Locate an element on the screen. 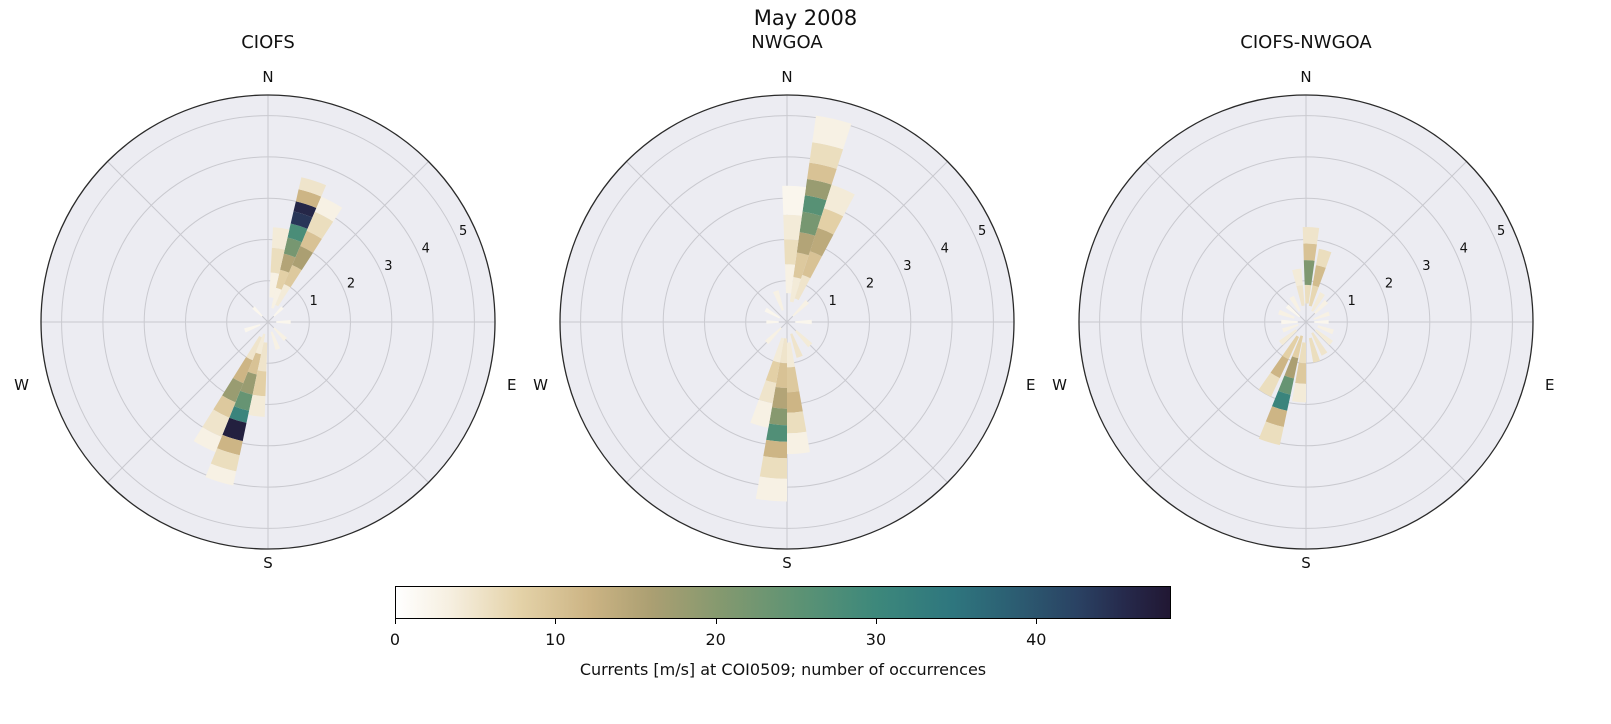 The width and height of the screenshot is (1611, 724). figure-title: May 2008 is located at coordinates (805, 18).